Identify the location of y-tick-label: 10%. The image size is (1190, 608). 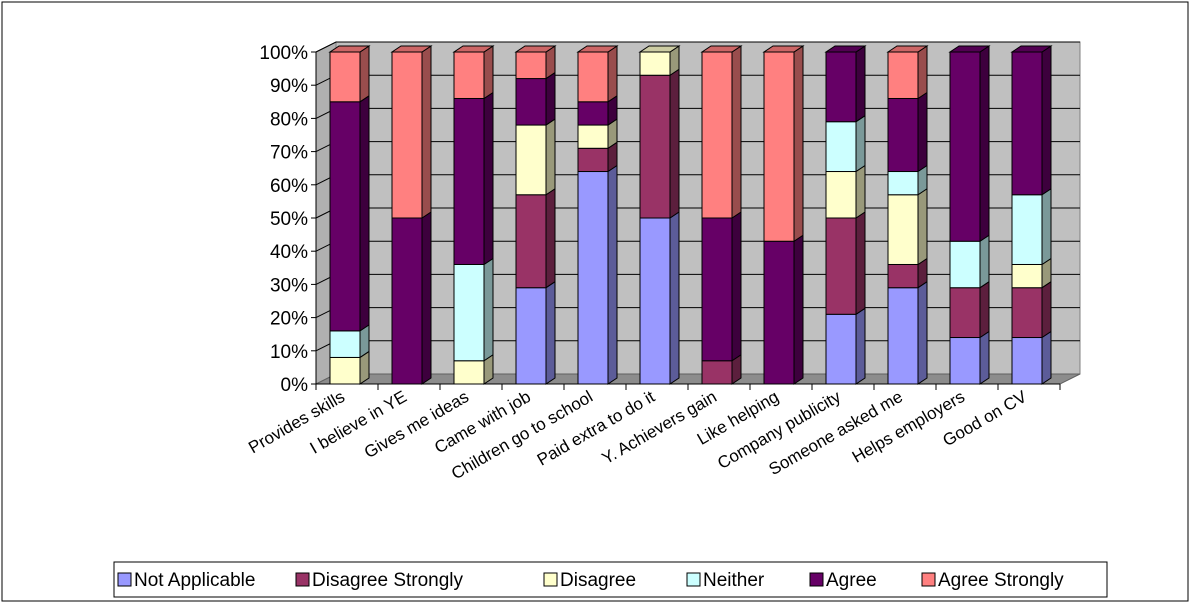
(289, 352).